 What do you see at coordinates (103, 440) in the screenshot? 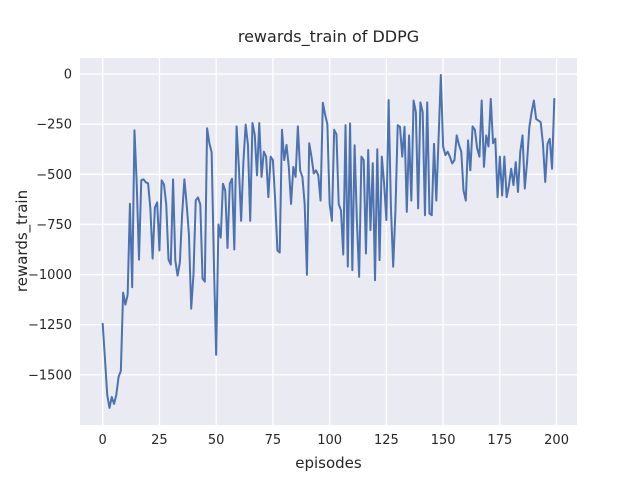
I see `x-tick-label: 0` at bounding box center [103, 440].